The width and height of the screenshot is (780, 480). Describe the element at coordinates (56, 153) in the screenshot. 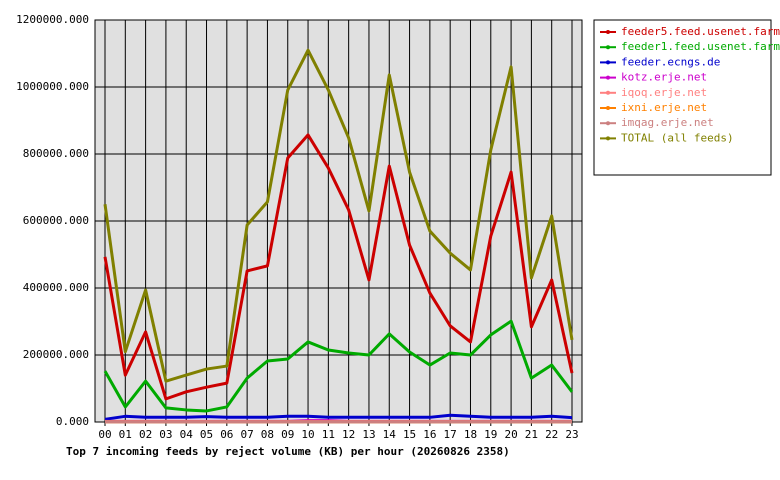

I see `y-tick-label: 800000.000` at that location.